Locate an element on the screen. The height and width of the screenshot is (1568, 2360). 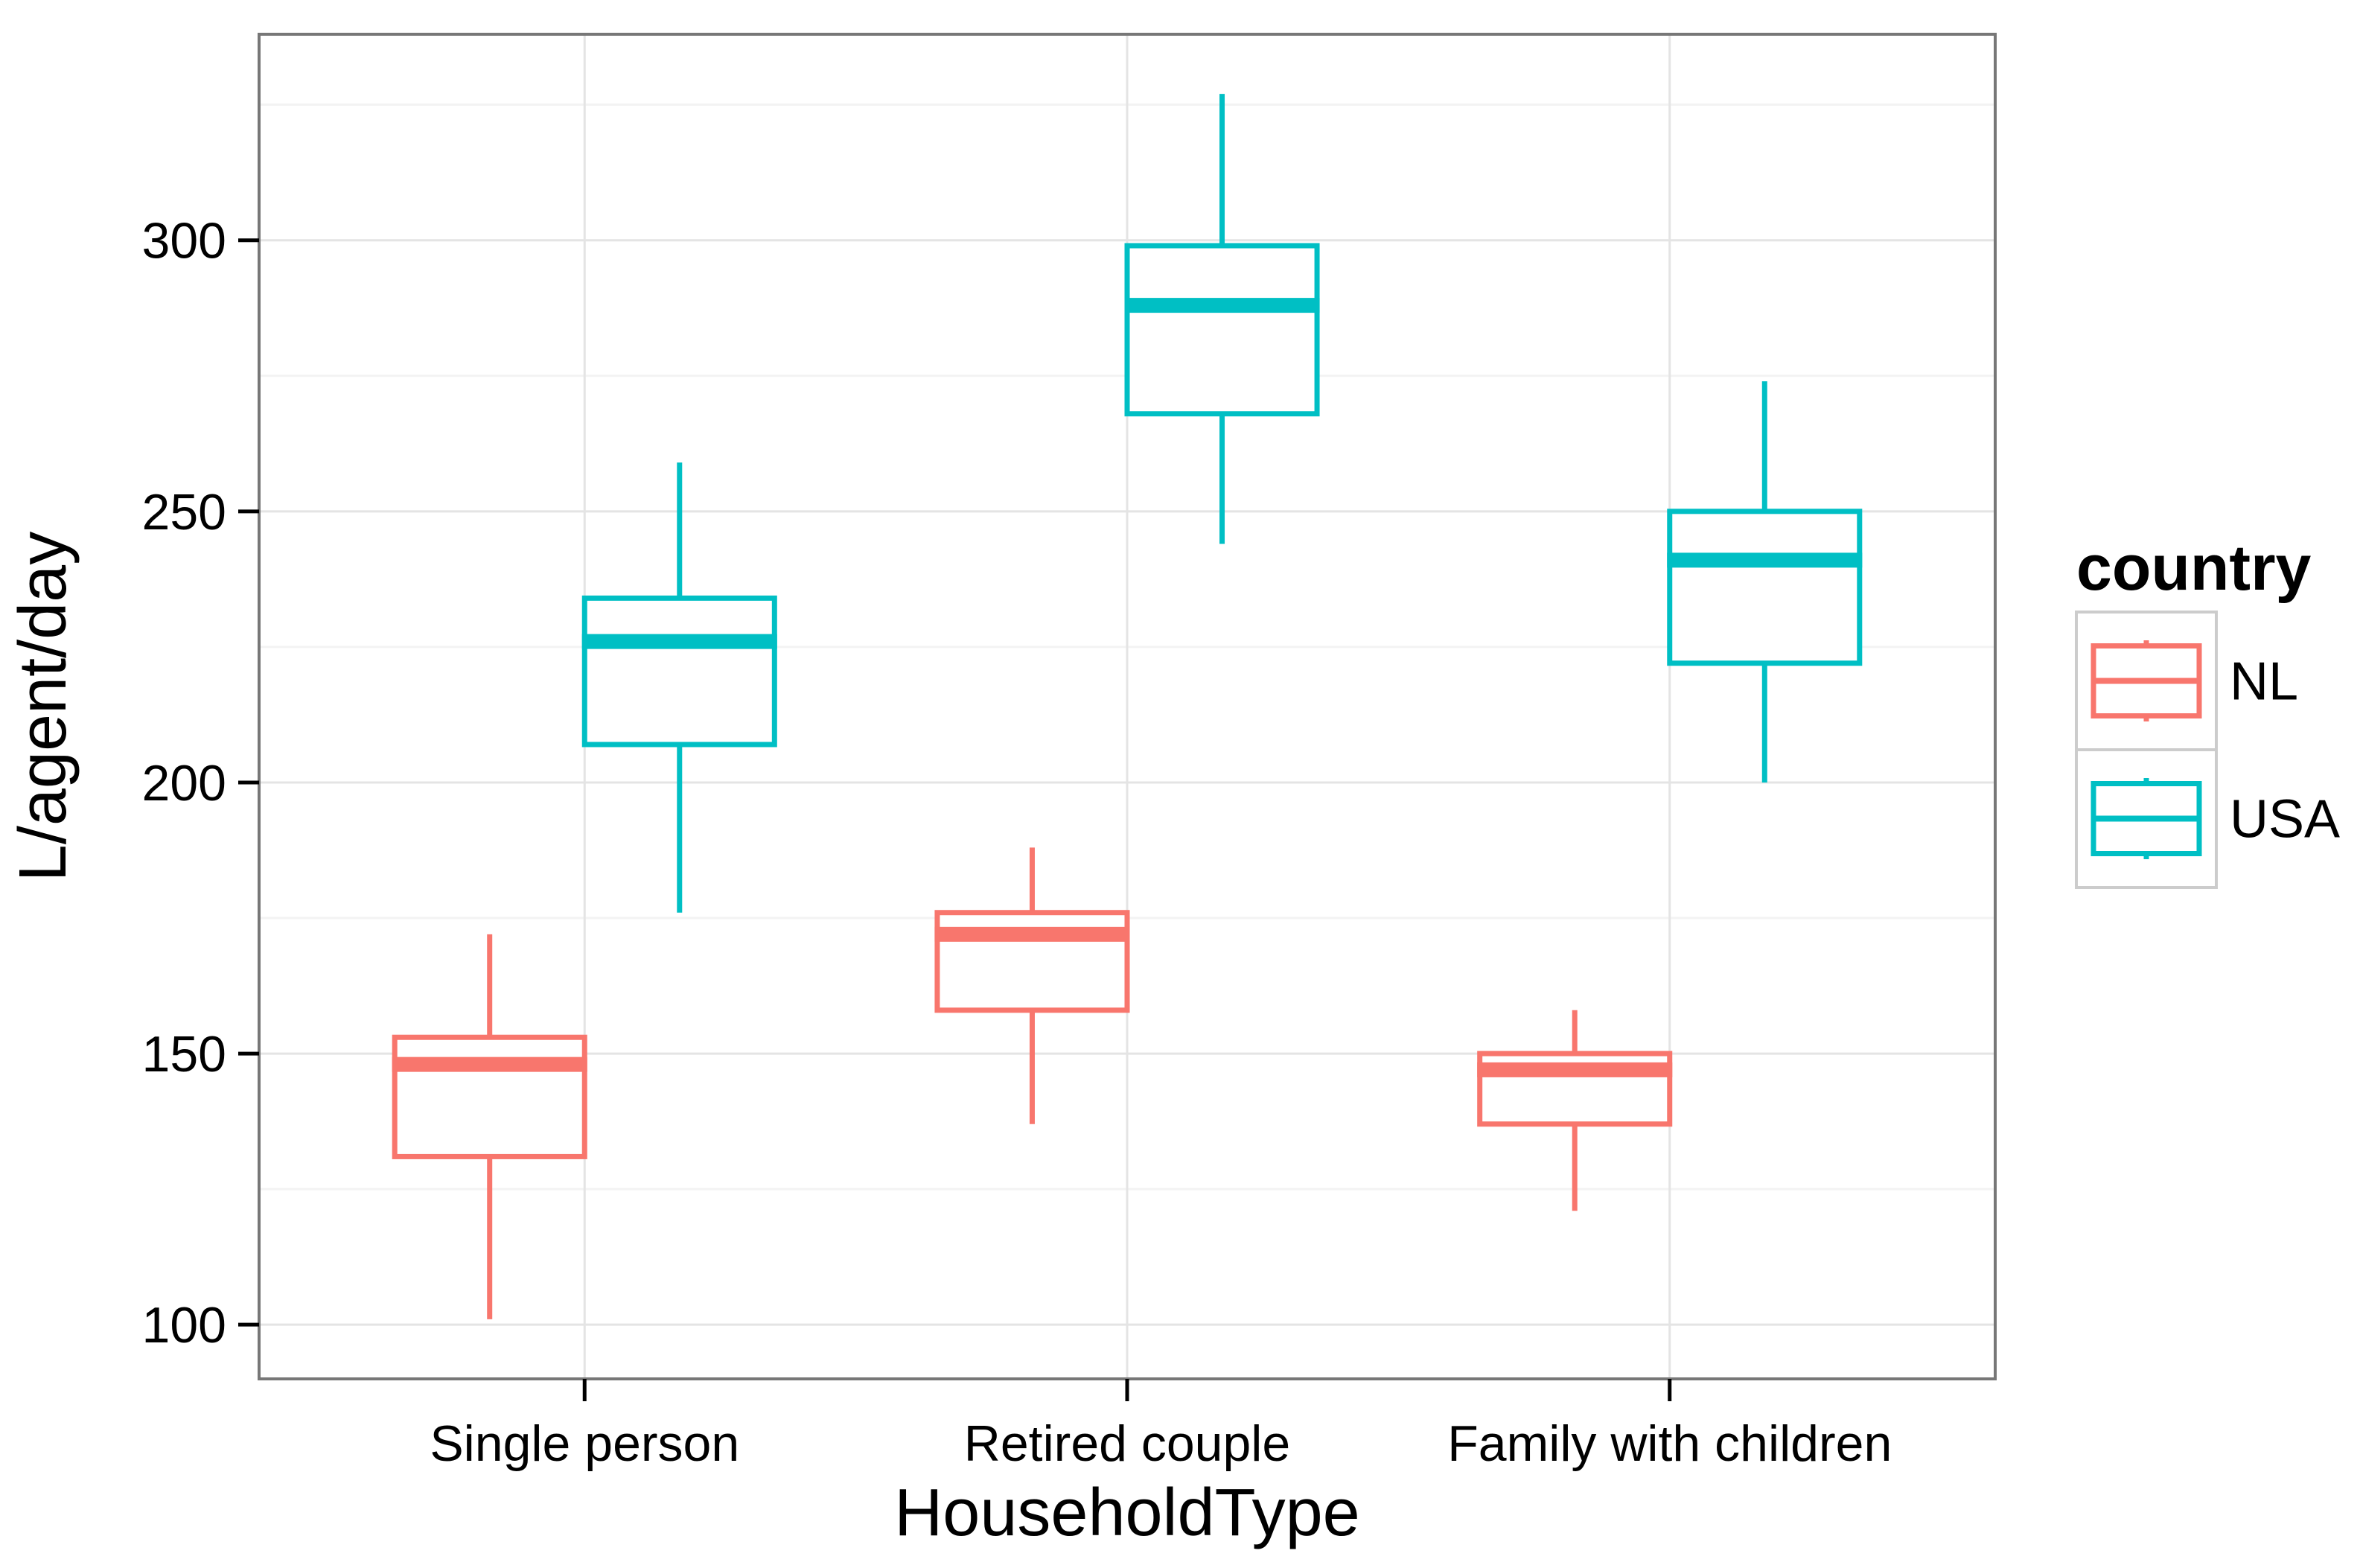
median-nl-retired-couple is located at coordinates (1032, 934).